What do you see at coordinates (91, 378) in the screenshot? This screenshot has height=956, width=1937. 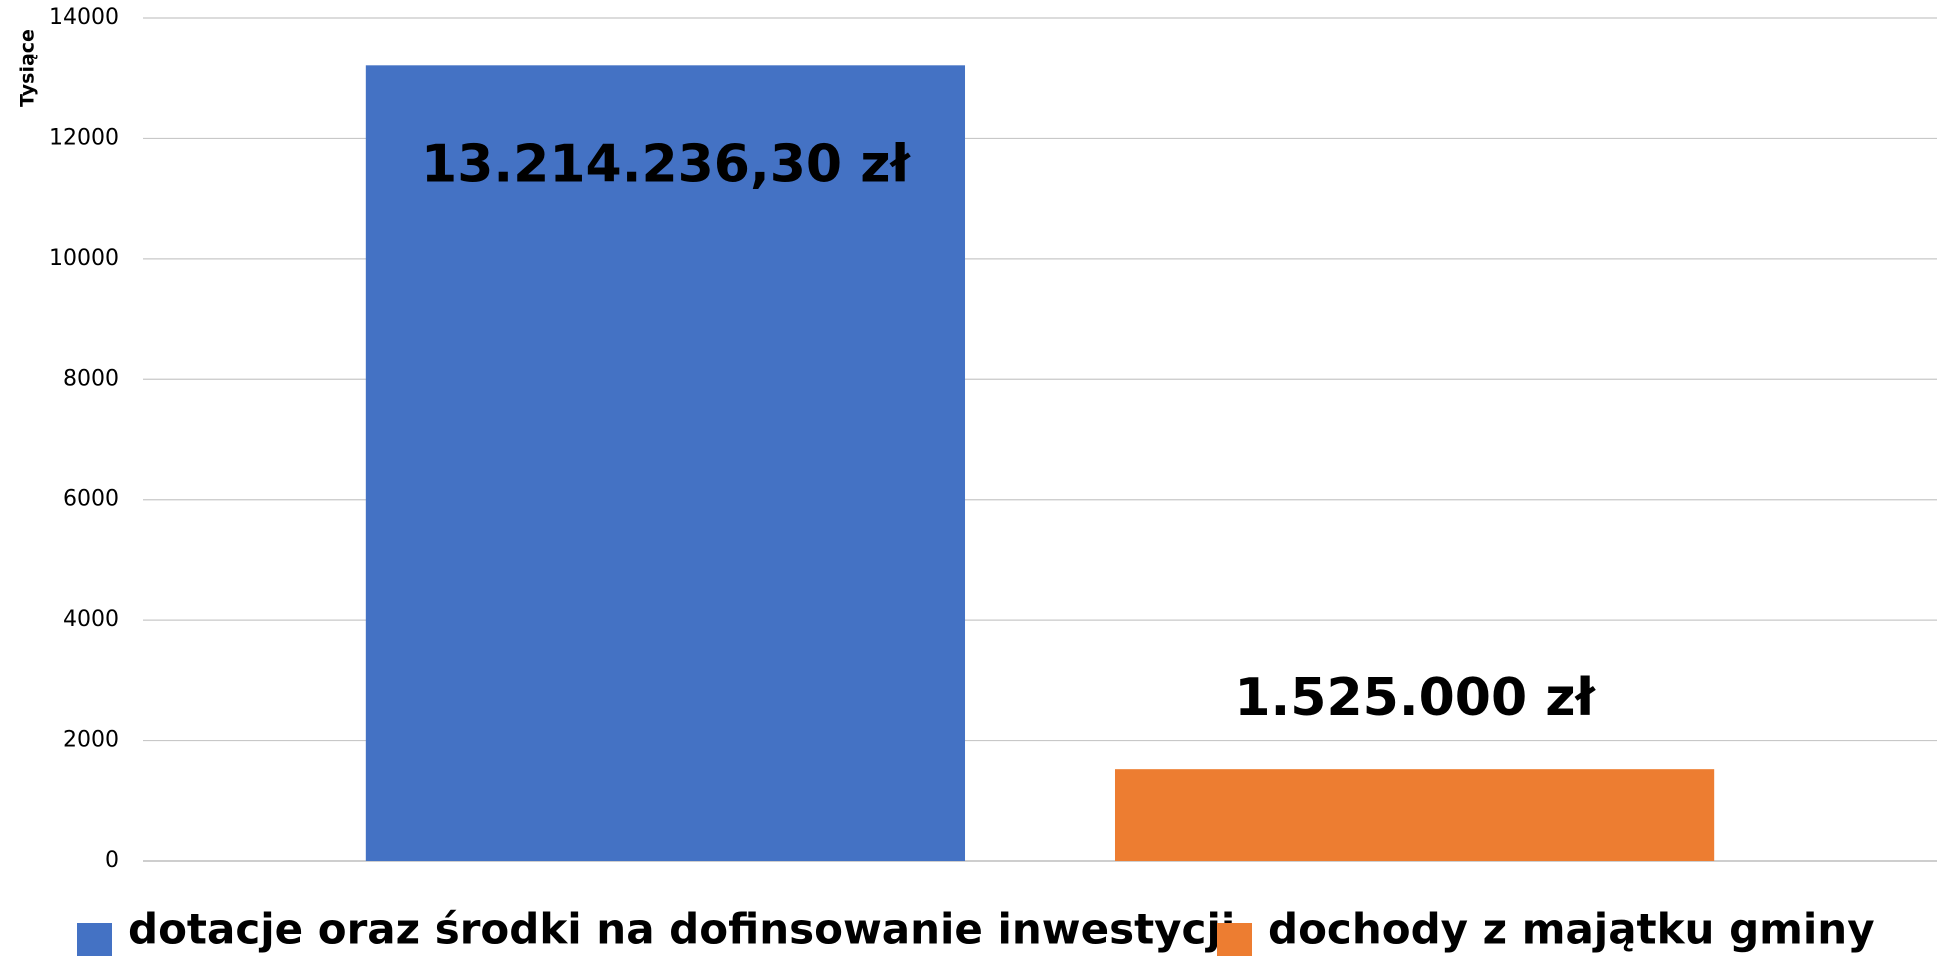 I see `y-tick-label: 8000` at bounding box center [91, 378].